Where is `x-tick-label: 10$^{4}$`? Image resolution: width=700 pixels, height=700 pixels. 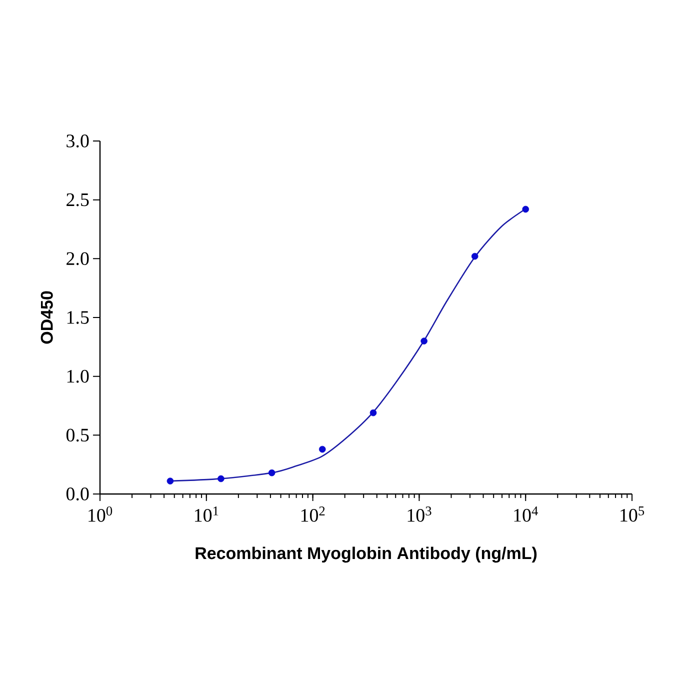
x-tick-label: 10$^{4}$ is located at coordinates (526, 514).